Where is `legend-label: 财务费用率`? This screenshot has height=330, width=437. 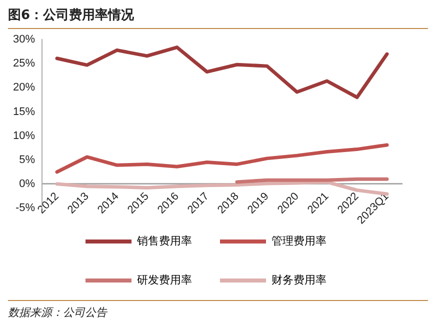 legend-label: 财务费用率 is located at coordinates (299, 279).